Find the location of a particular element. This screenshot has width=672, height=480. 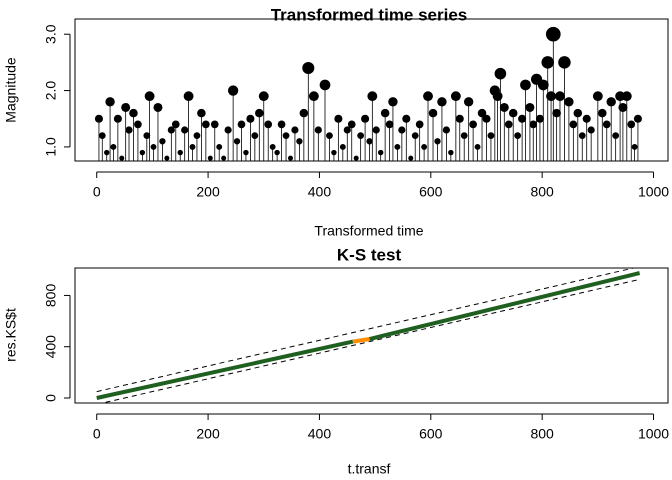

x-tick-label: 400 is located at coordinates (320, 434).